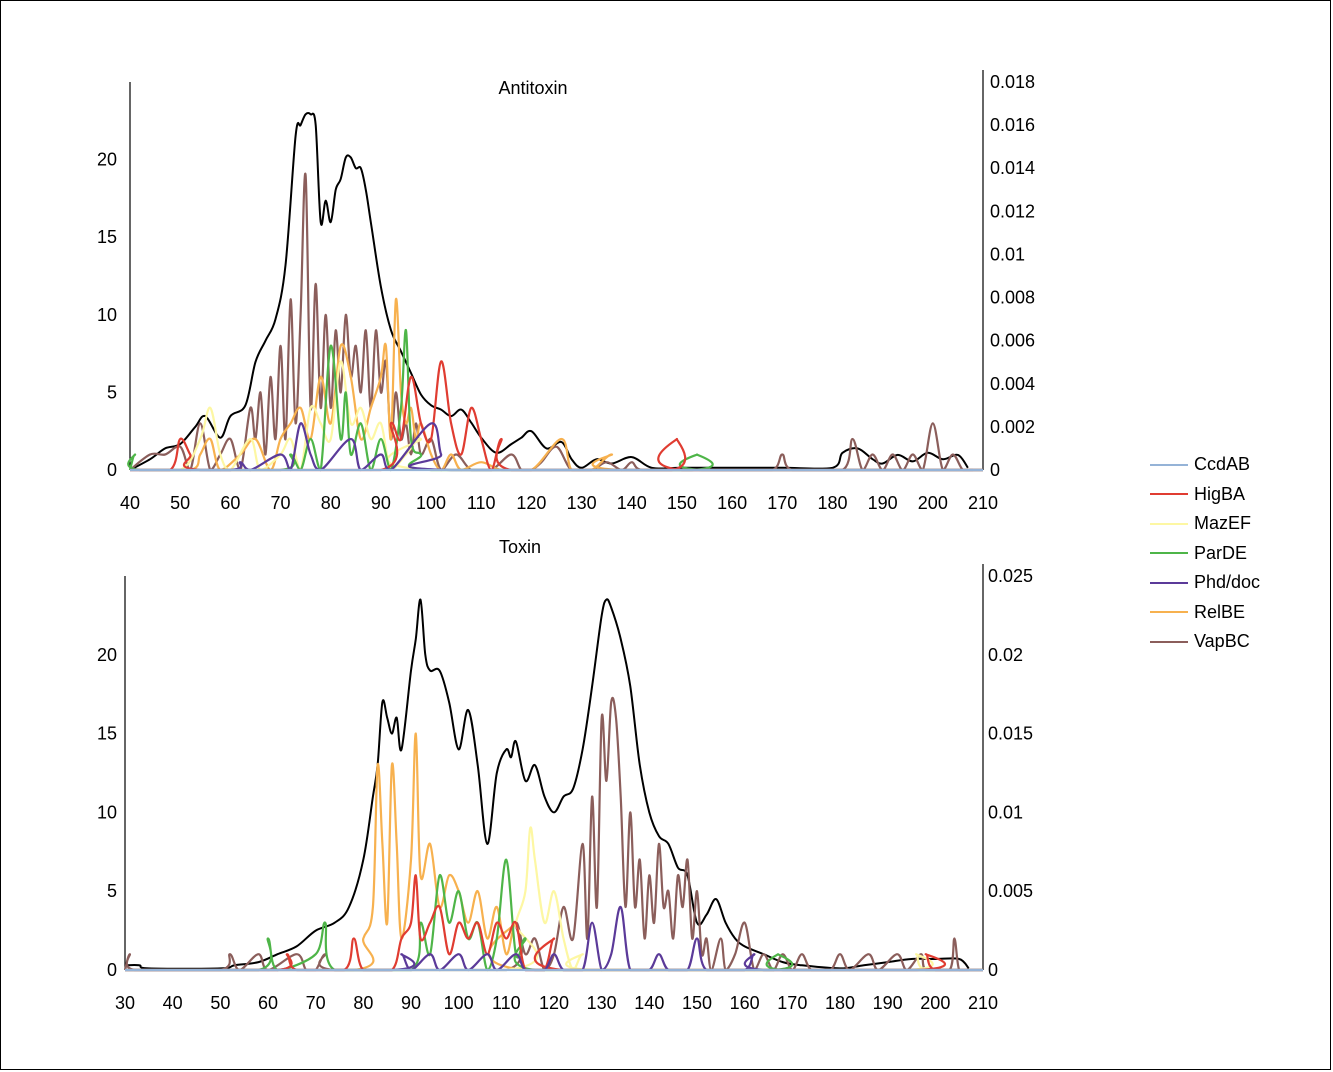 The height and width of the screenshot is (1072, 1333). I want to click on right-y-tick-label: 0.012, so click(1012, 211).